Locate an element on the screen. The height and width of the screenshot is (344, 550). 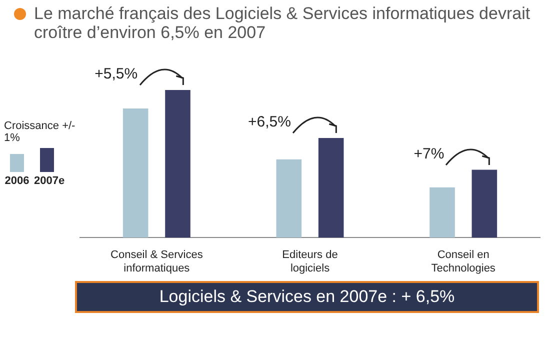
legend-label: 2007e is located at coordinates (49, 181).